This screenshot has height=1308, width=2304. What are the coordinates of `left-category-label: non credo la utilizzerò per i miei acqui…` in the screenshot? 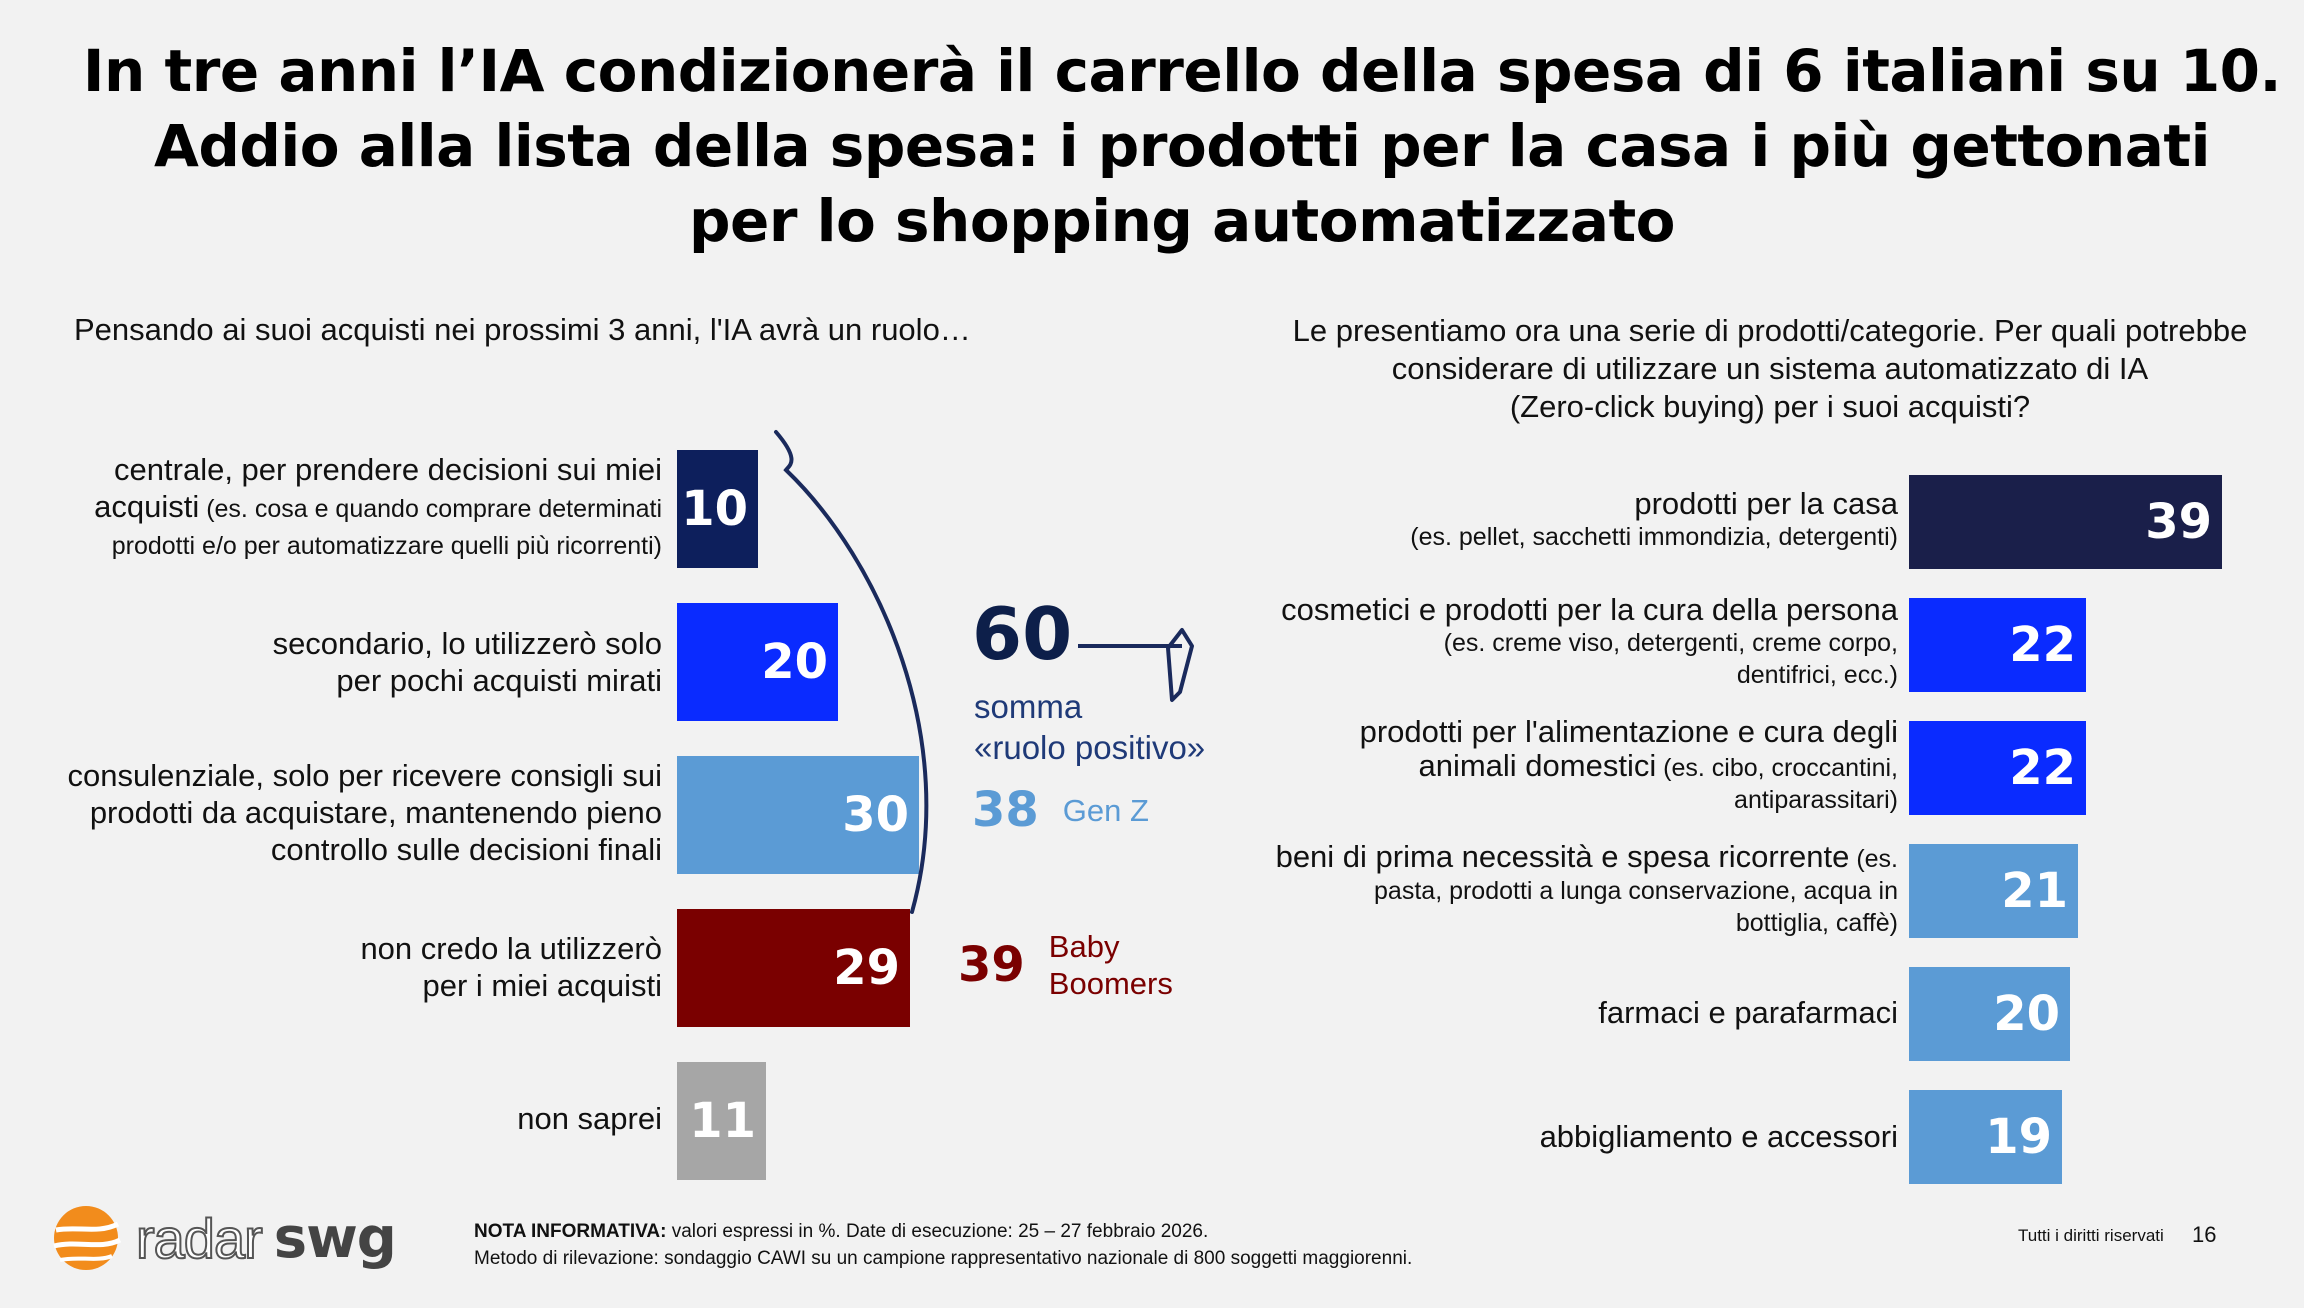 It's located at (511, 967).